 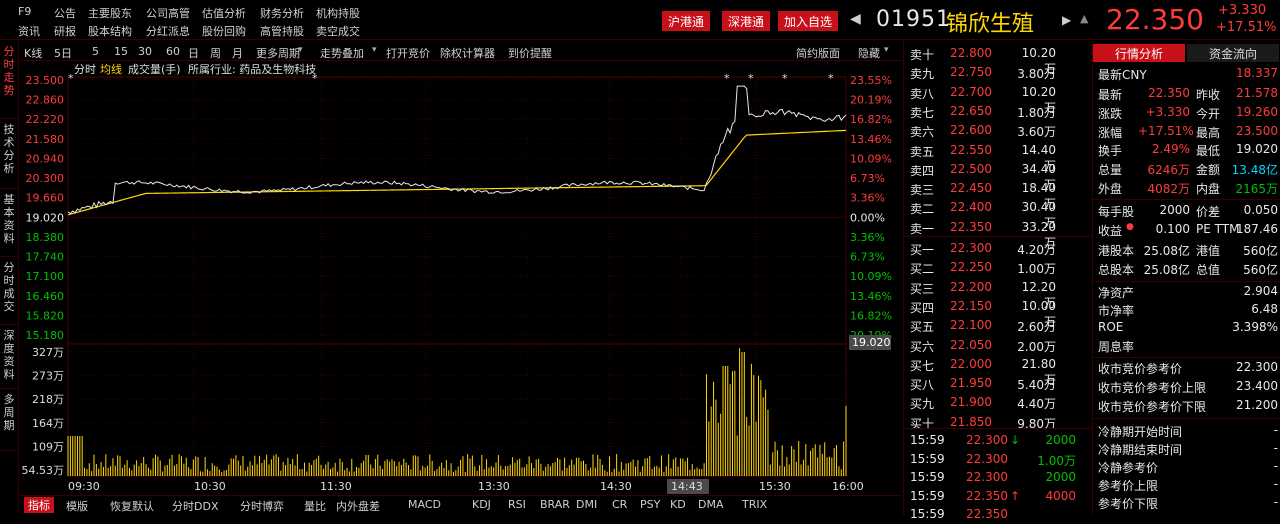 I want to click on bid-volume: 1.00万, so click(x=1036, y=269).